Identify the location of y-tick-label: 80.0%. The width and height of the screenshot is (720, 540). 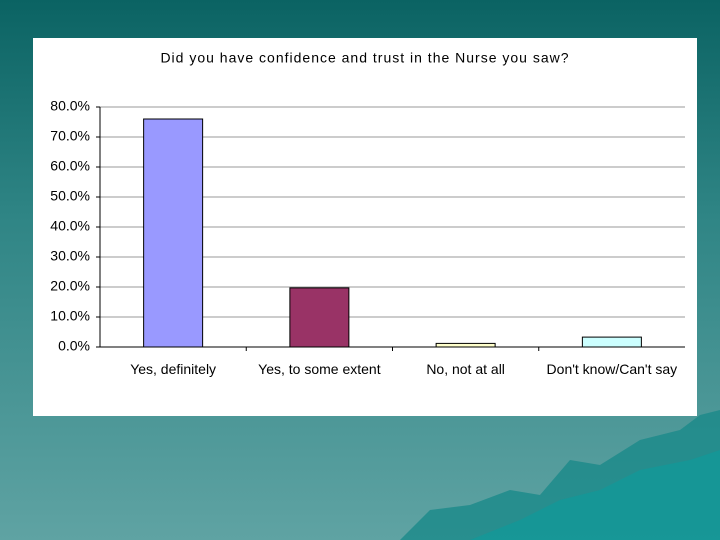
(70, 106).